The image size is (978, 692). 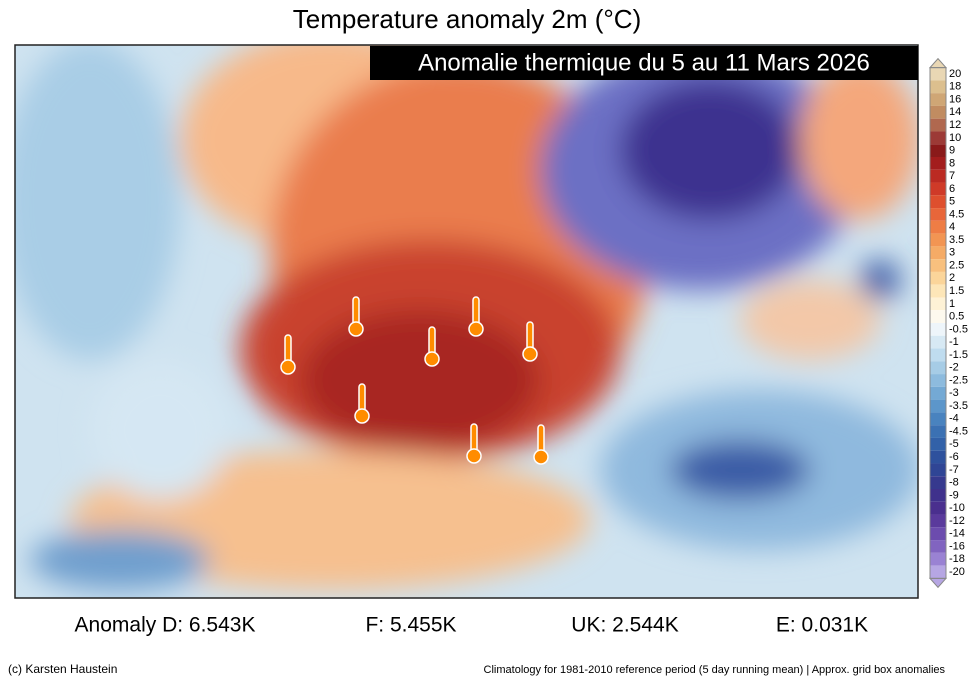 I want to click on colorbar-label: 7, so click(x=952, y=176).